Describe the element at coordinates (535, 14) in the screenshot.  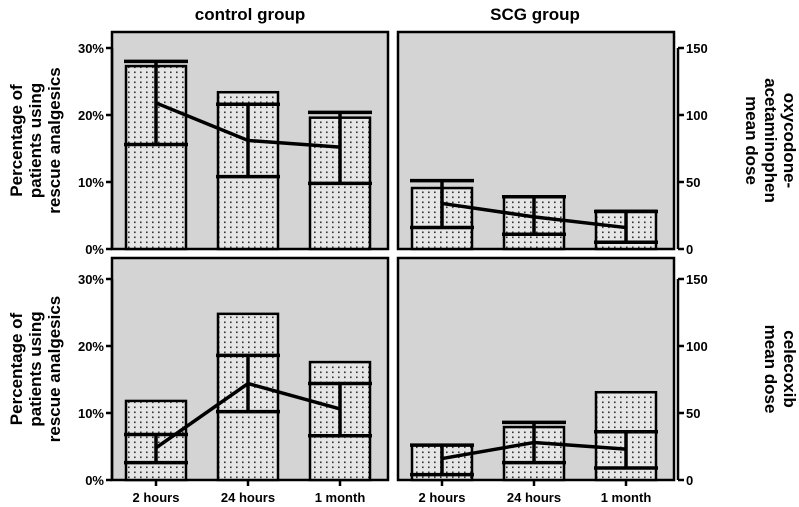
I see `column-title-scg: SCG group` at that location.